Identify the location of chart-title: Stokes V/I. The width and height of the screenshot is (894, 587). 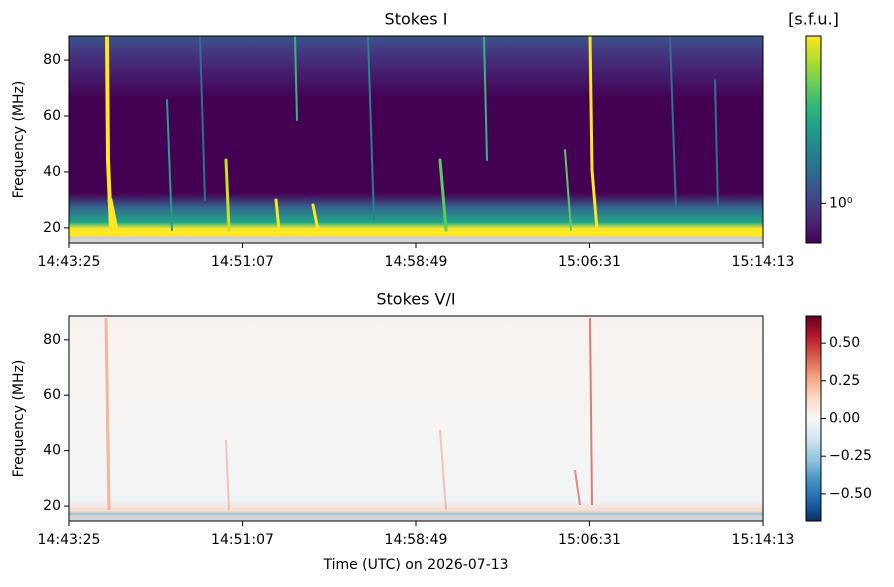
(415, 299).